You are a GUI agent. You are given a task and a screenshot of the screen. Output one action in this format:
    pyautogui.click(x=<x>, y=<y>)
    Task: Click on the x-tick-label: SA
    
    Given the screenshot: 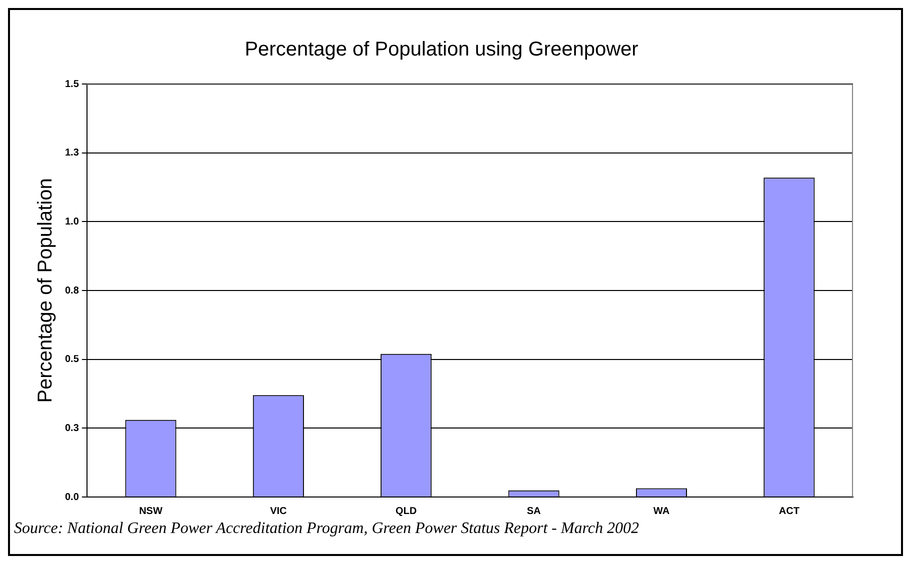 What is the action you would take?
    pyautogui.click(x=533, y=511)
    